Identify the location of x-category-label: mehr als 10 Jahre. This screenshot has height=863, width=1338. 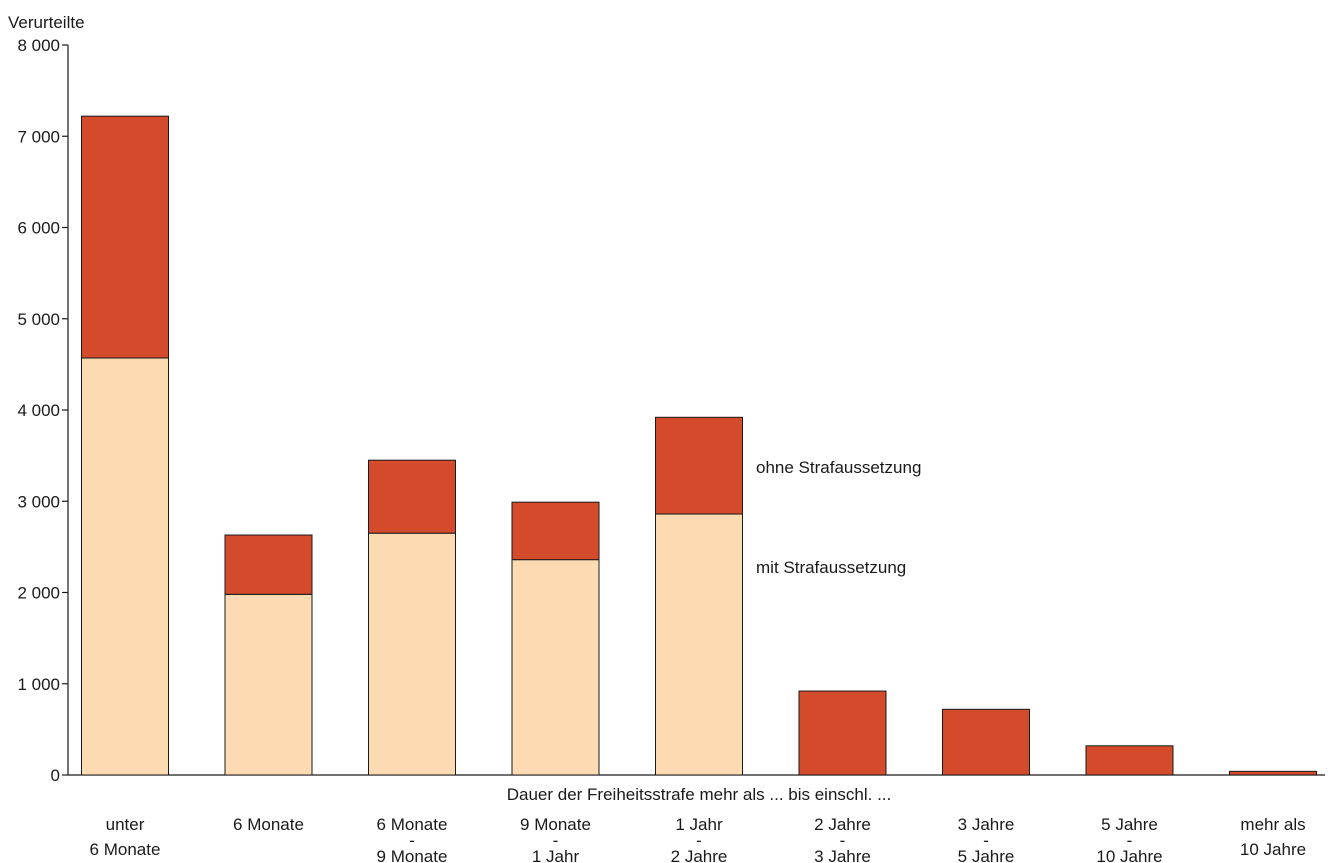
(1273, 837).